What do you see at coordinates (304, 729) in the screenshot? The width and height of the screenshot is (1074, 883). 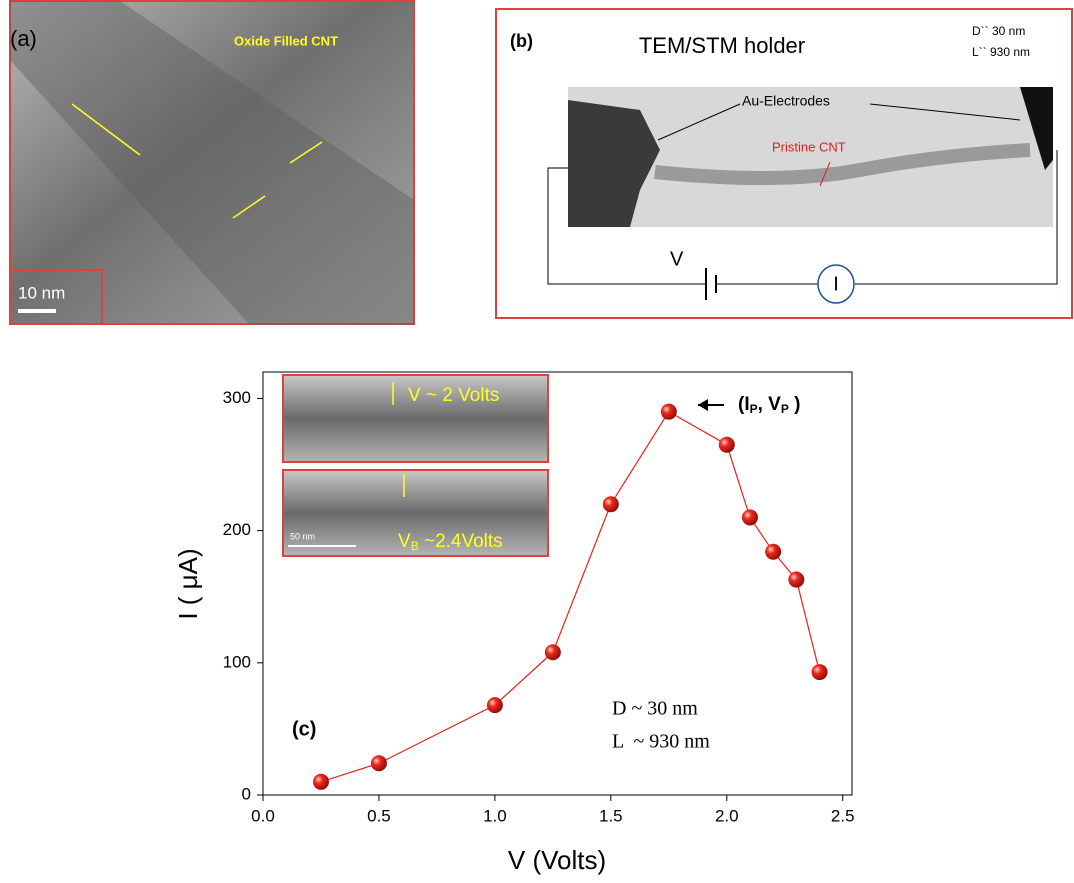 I see `panel-label: (c)` at bounding box center [304, 729].